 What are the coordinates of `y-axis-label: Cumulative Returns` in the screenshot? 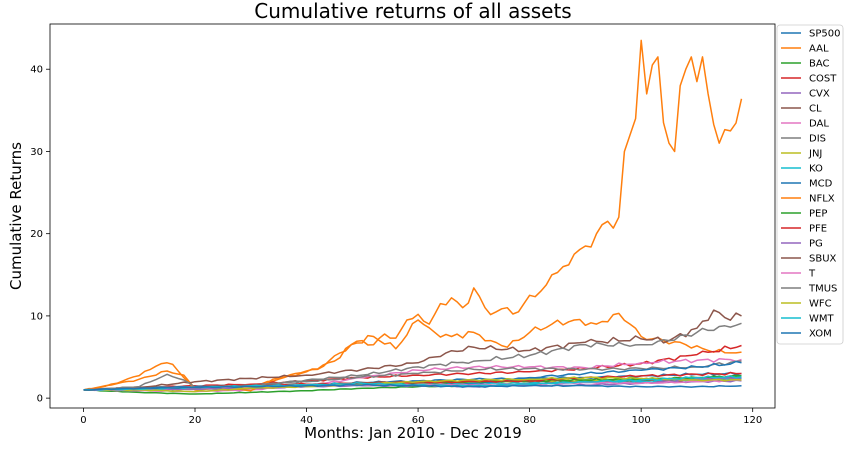 It's located at (16, 216).